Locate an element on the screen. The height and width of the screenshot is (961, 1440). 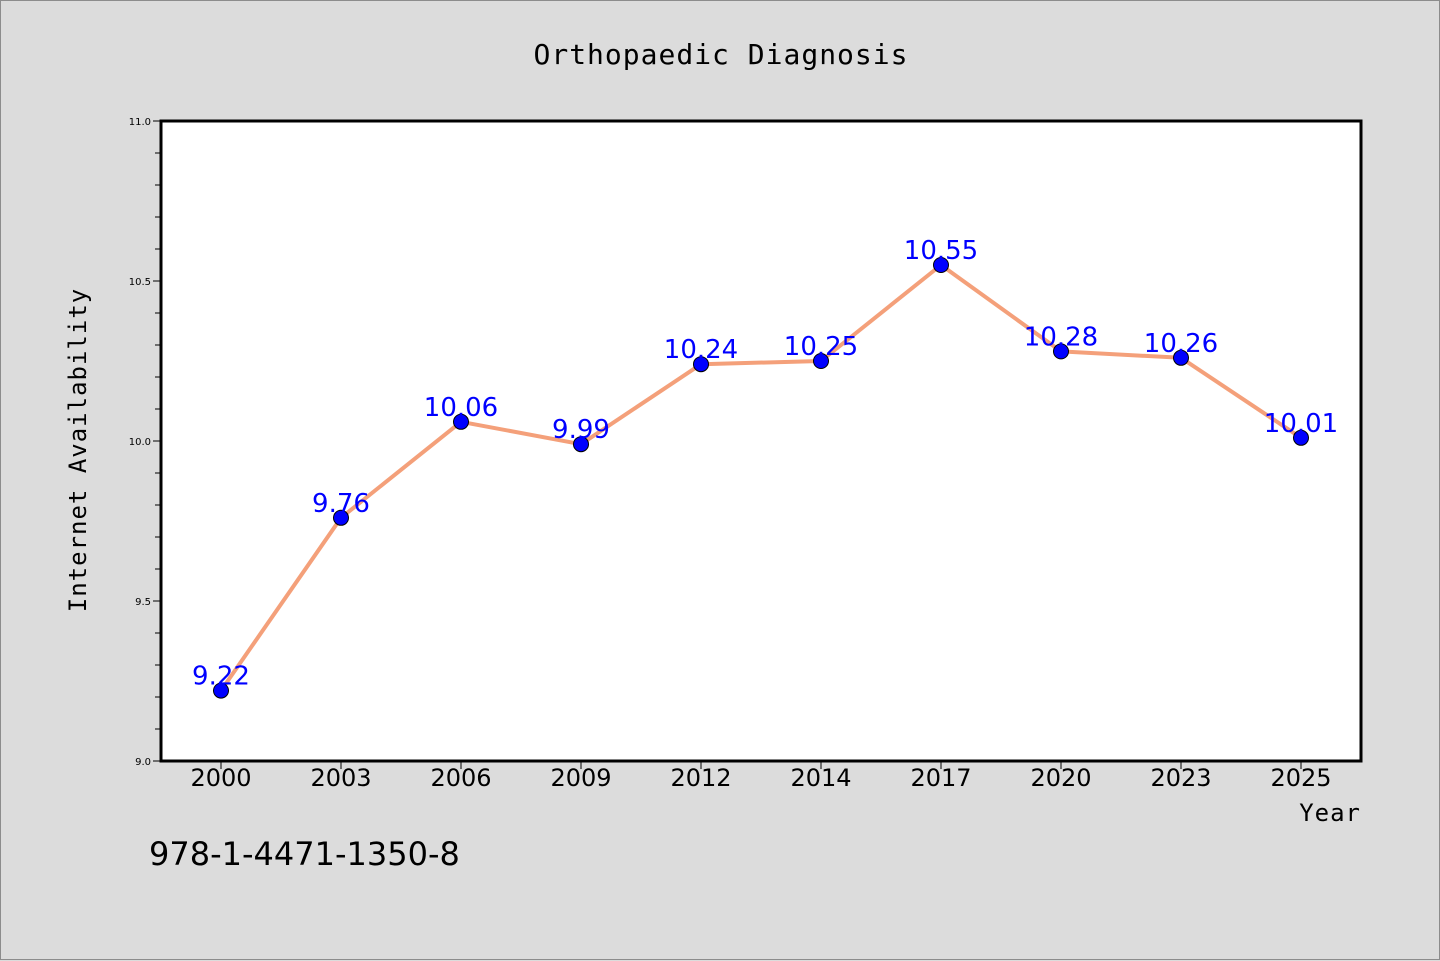
chart-title: Orthopaedic Diagnosis is located at coordinates (720, 54).